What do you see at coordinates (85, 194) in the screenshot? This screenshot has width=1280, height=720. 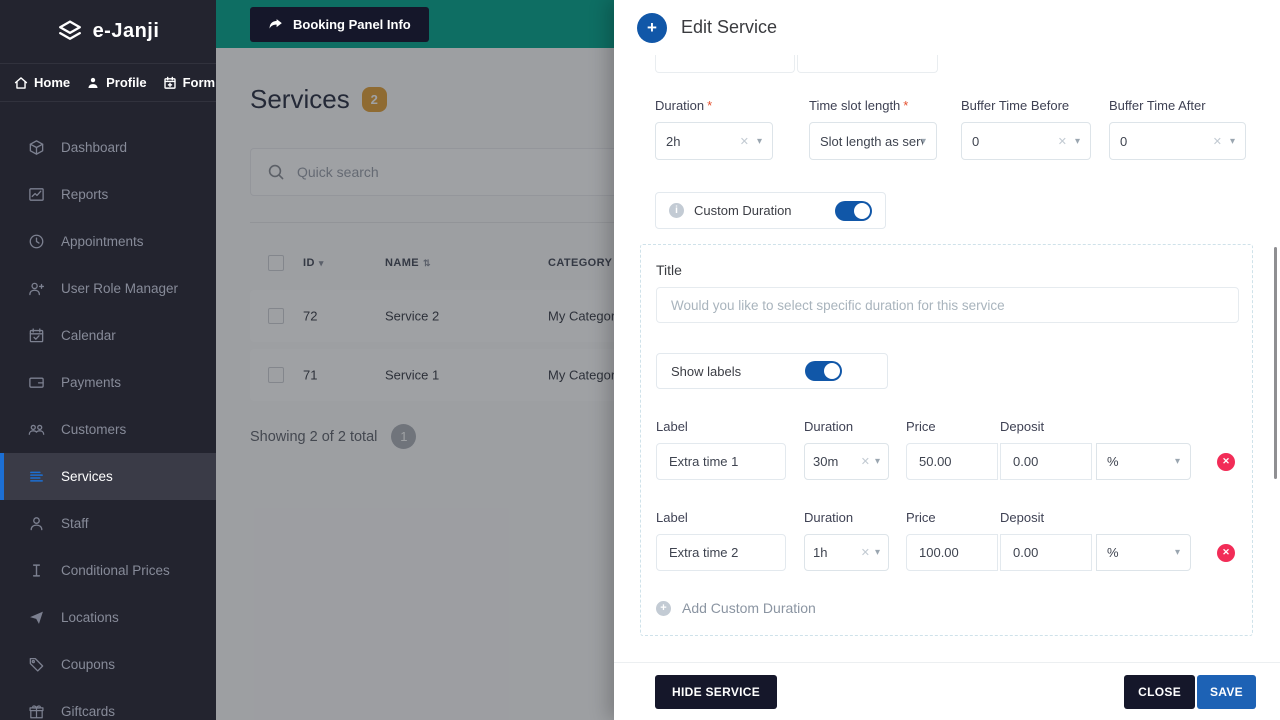 I see `sidebar-item-label: Reports` at bounding box center [85, 194].